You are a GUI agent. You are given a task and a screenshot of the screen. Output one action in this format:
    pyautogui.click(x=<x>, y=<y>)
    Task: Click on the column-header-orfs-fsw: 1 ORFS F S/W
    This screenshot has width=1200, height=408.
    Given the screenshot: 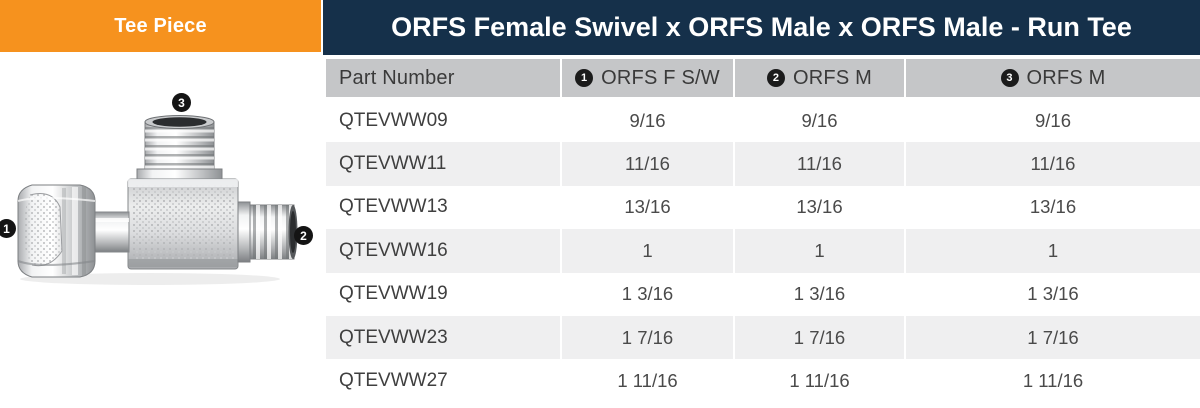 What is the action you would take?
    pyautogui.click(x=647, y=78)
    